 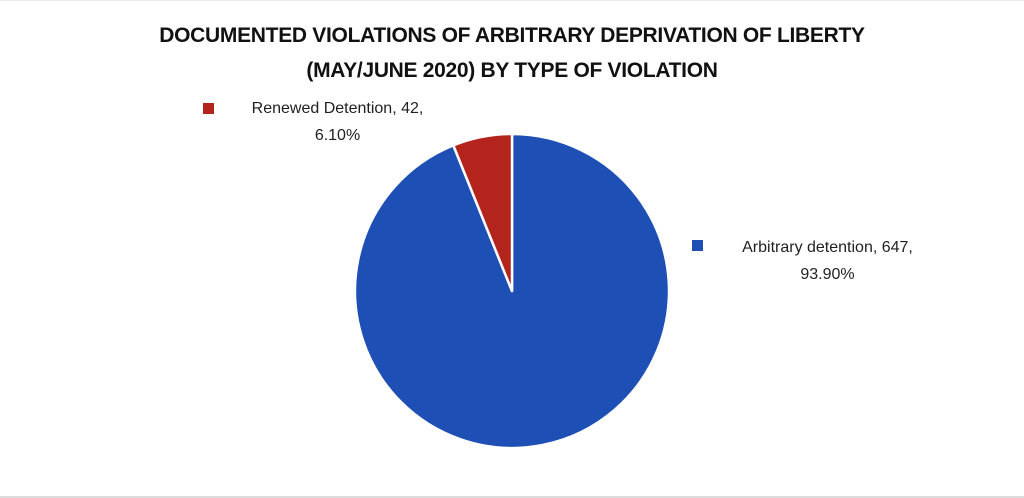 I want to click on renewed-detention-label-line1: Renewed Detention, 42,, so click(x=337, y=108).